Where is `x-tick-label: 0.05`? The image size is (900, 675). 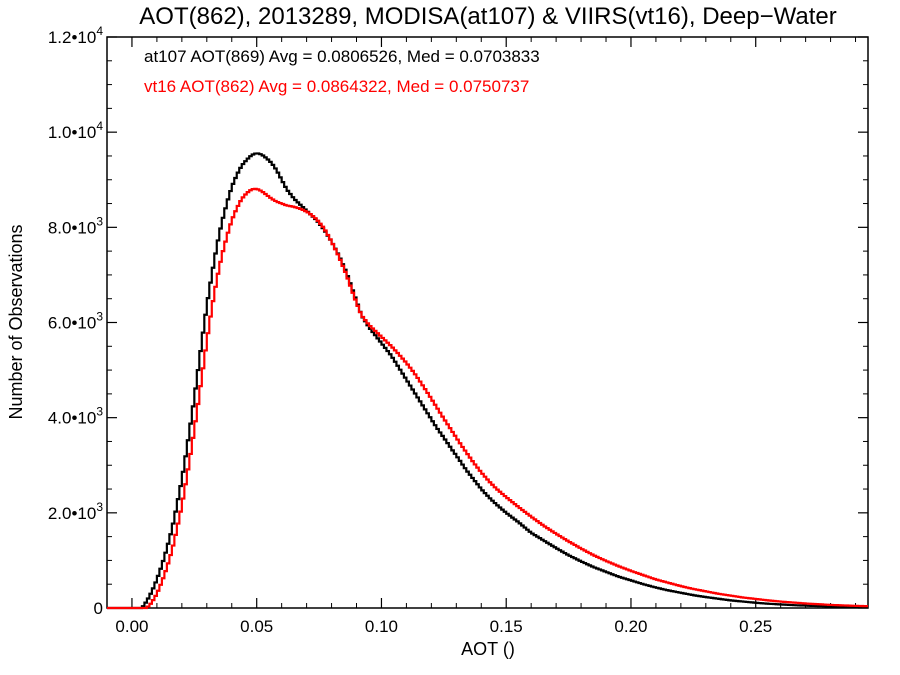
x-tick-label: 0.05 is located at coordinates (256, 626).